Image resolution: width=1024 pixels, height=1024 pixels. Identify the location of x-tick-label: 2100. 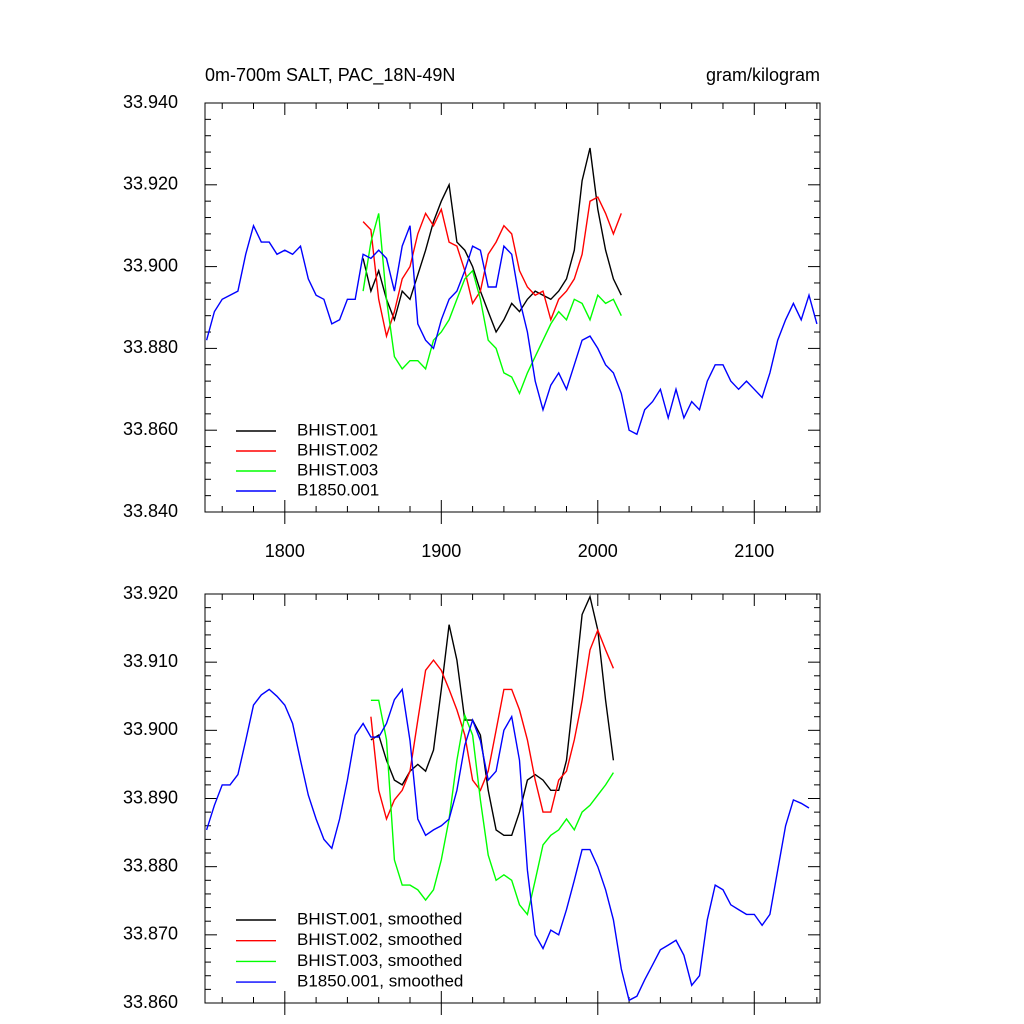
(754, 551).